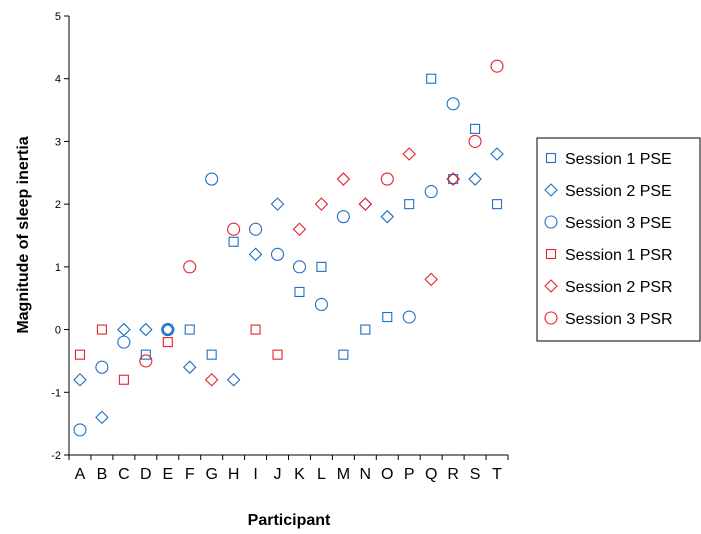  I want to click on circle-marker-icon, so click(551, 318).